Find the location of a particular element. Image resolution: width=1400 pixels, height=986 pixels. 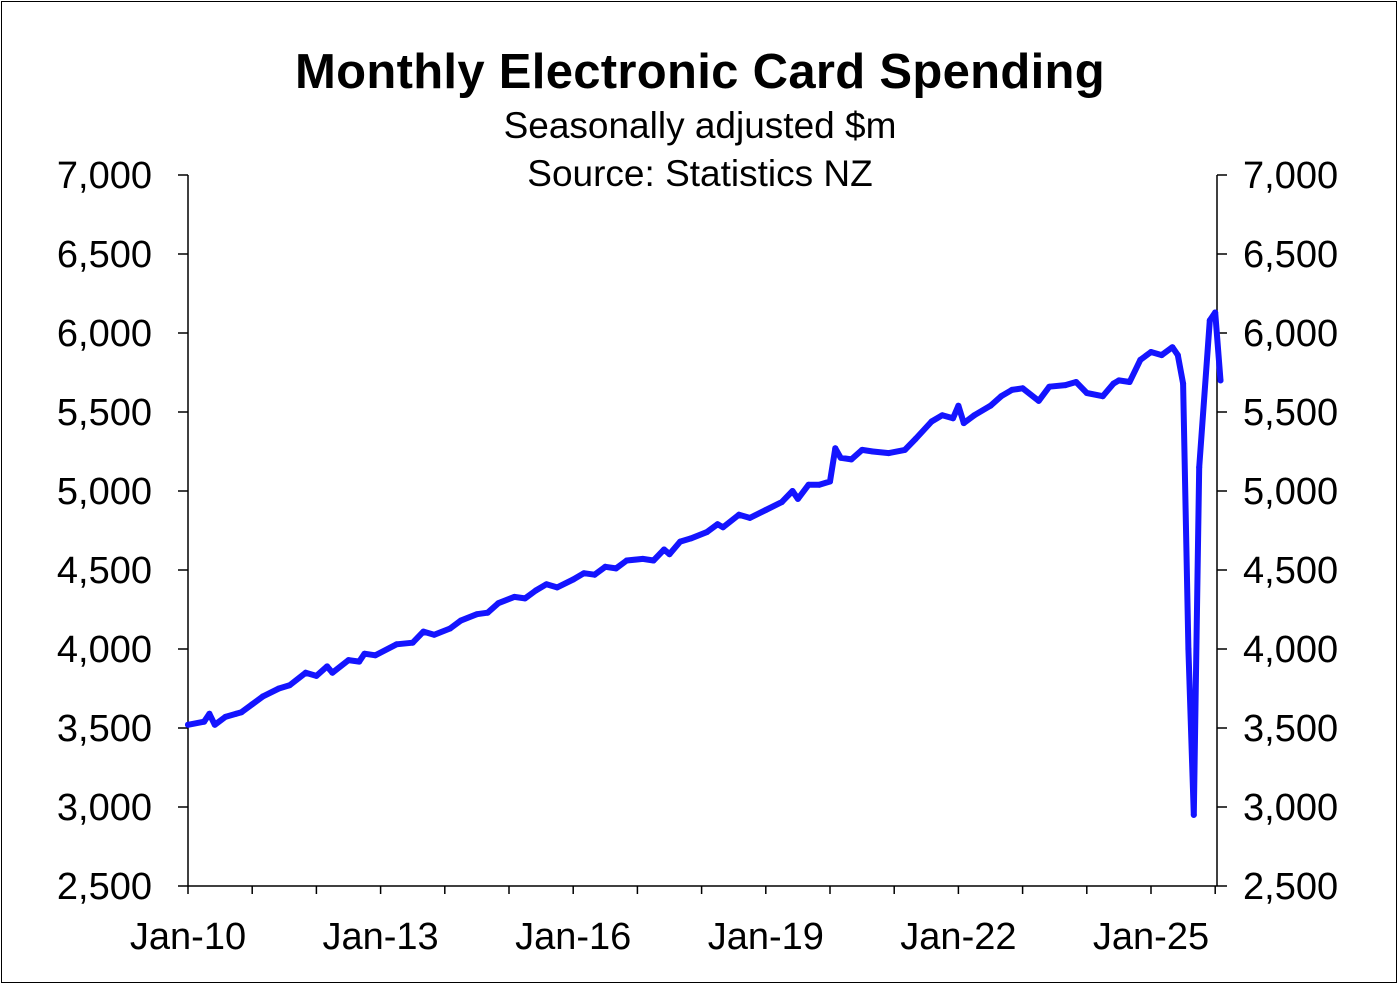

chart-title: Monthly Electronic Card Spending is located at coordinates (700, 72).